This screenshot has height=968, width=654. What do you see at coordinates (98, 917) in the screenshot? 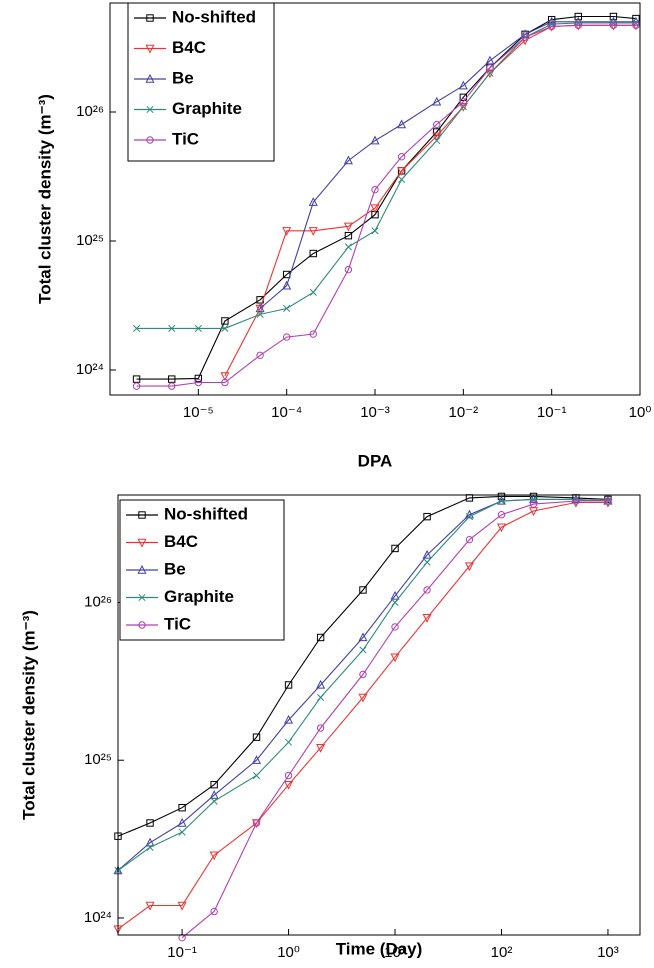
I see `y-tick-label: 10²⁴` at bounding box center [98, 917].